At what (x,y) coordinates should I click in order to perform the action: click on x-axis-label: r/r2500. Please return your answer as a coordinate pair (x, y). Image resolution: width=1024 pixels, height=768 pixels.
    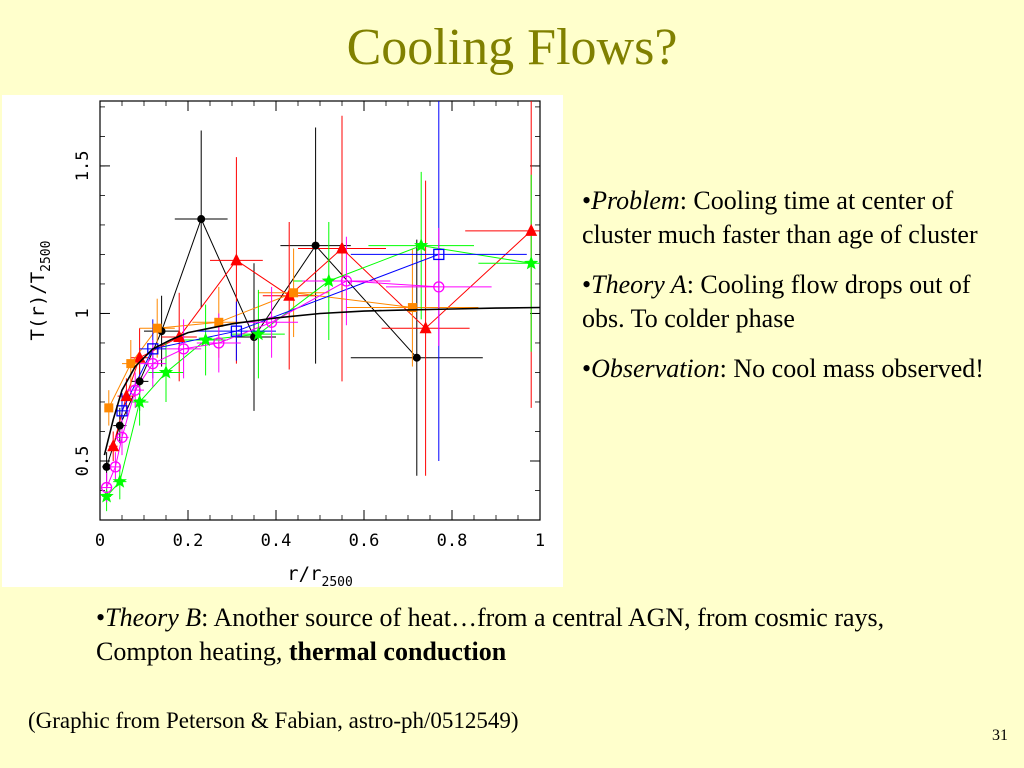
    Looking at the image, I should click on (320, 575).